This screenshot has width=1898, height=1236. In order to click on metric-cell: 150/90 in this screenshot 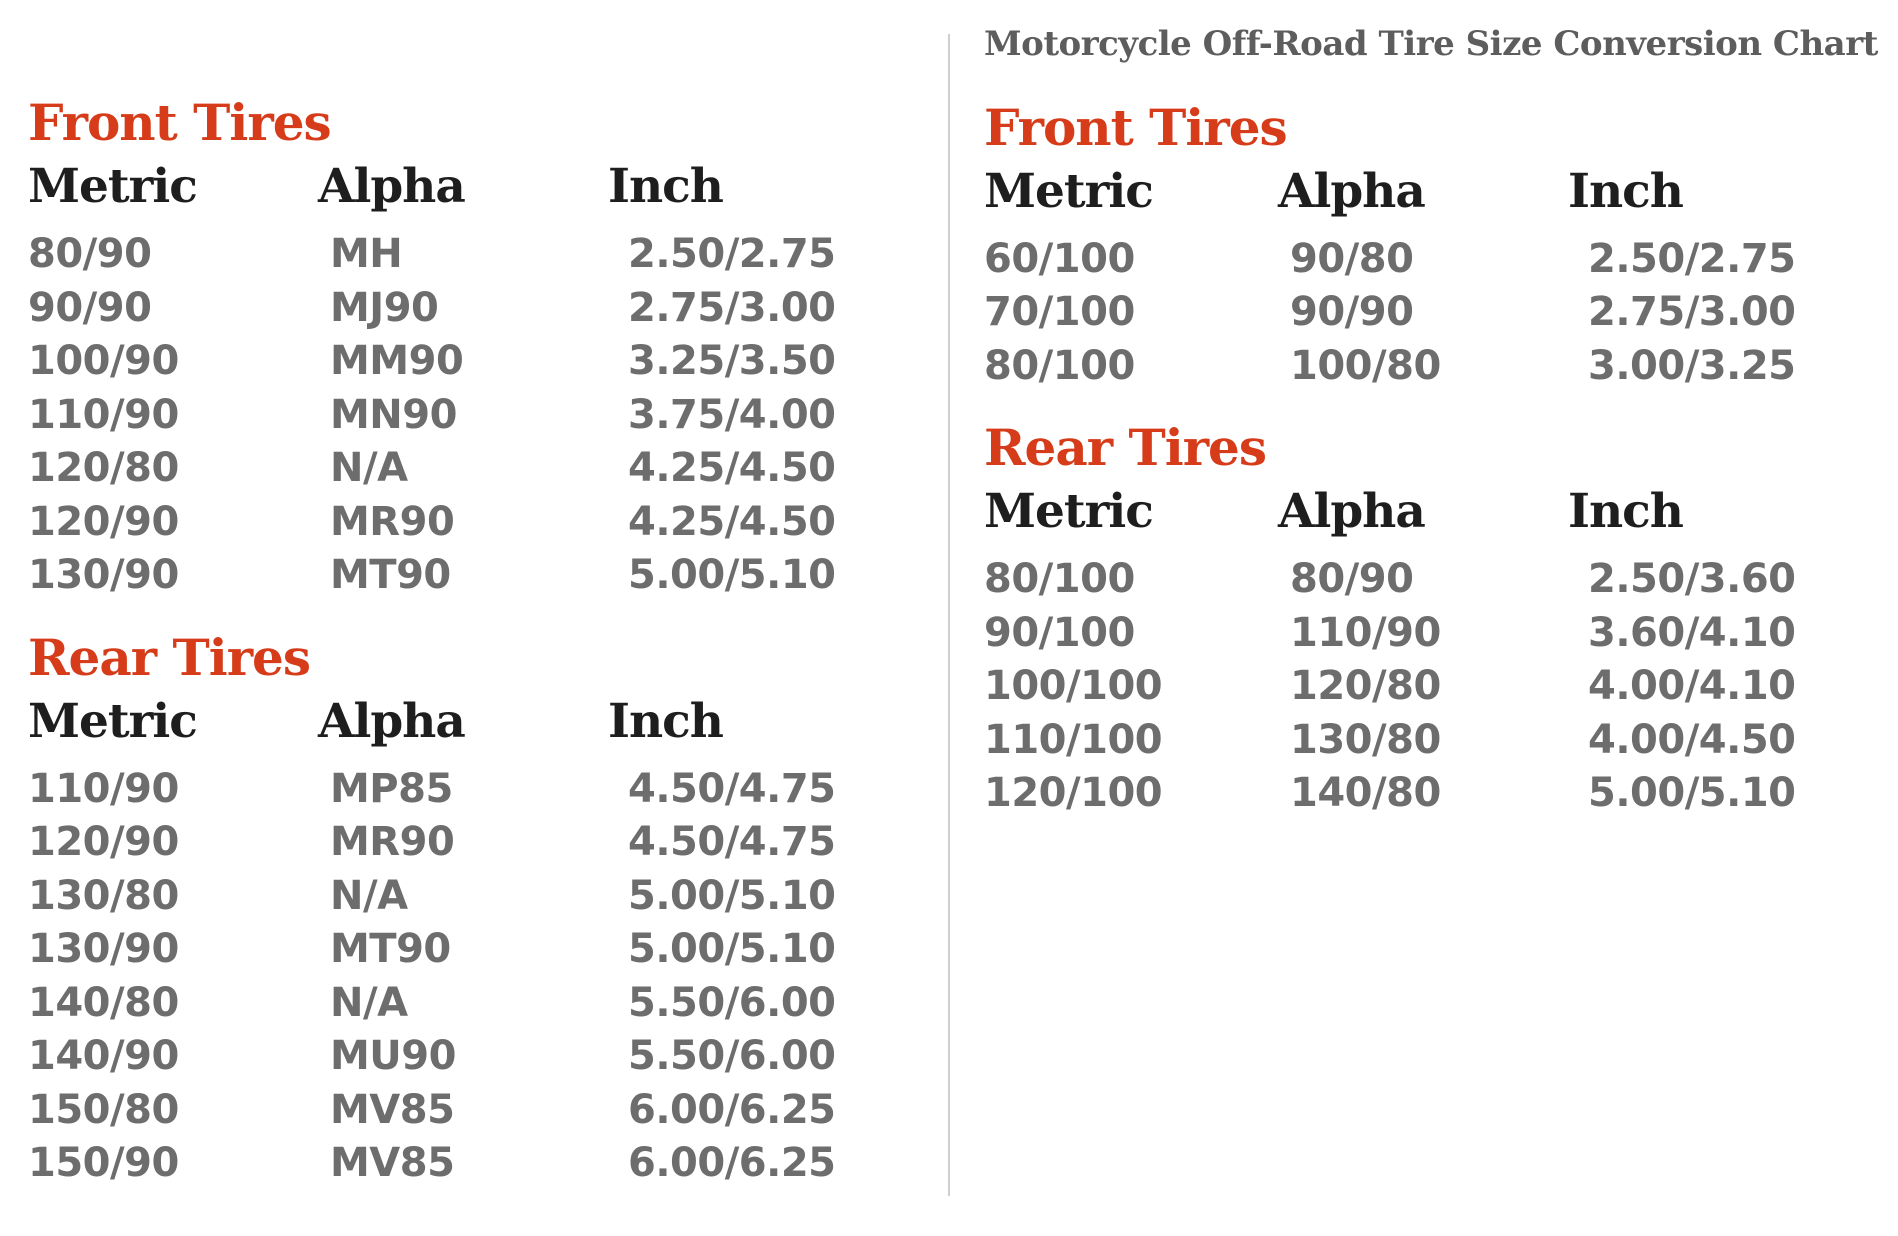, I will do `click(103, 1163)`.